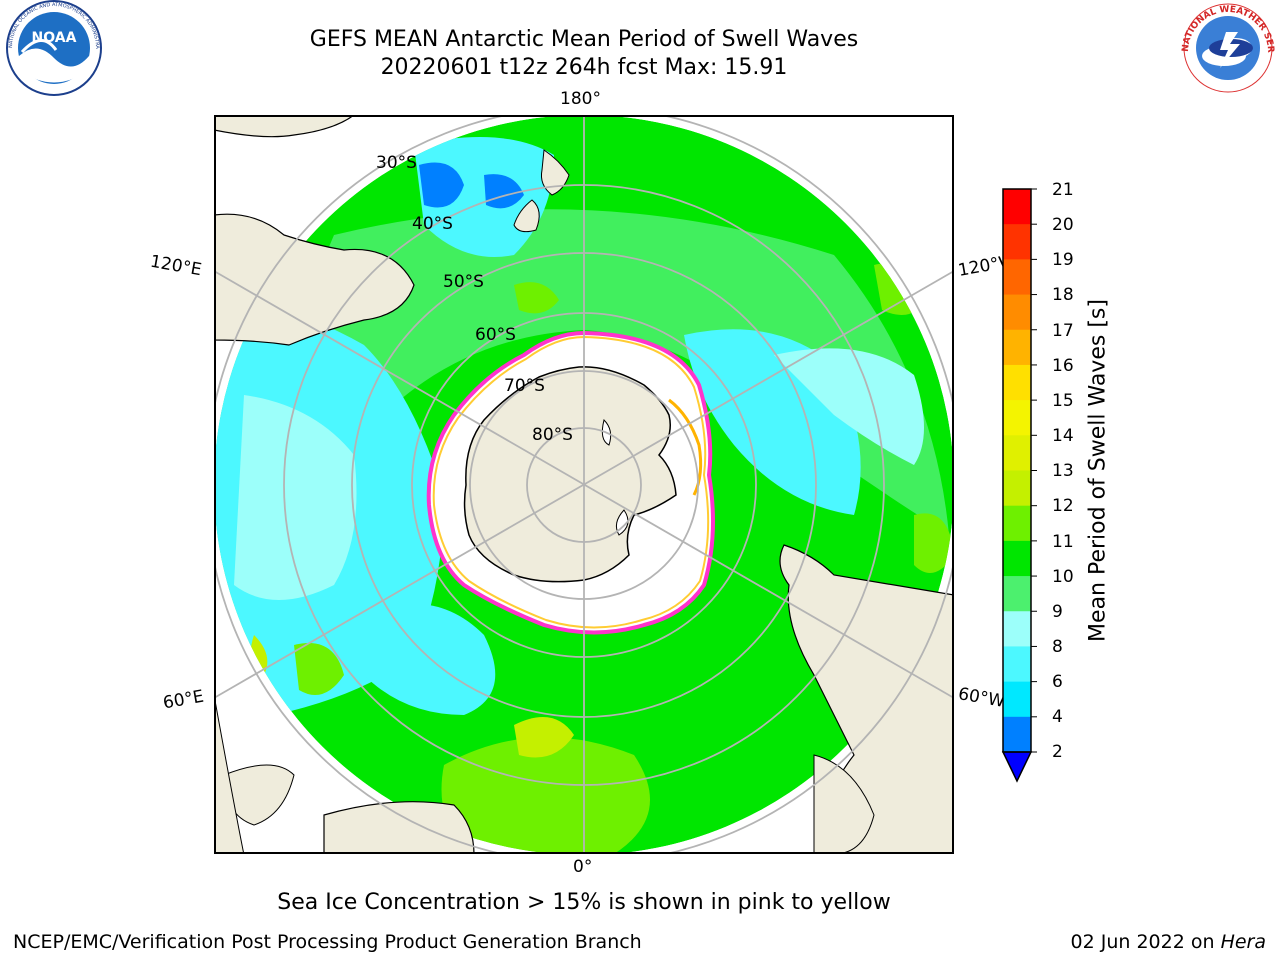  I want to click on colorbar-tick-label: 11, so click(1063, 542).